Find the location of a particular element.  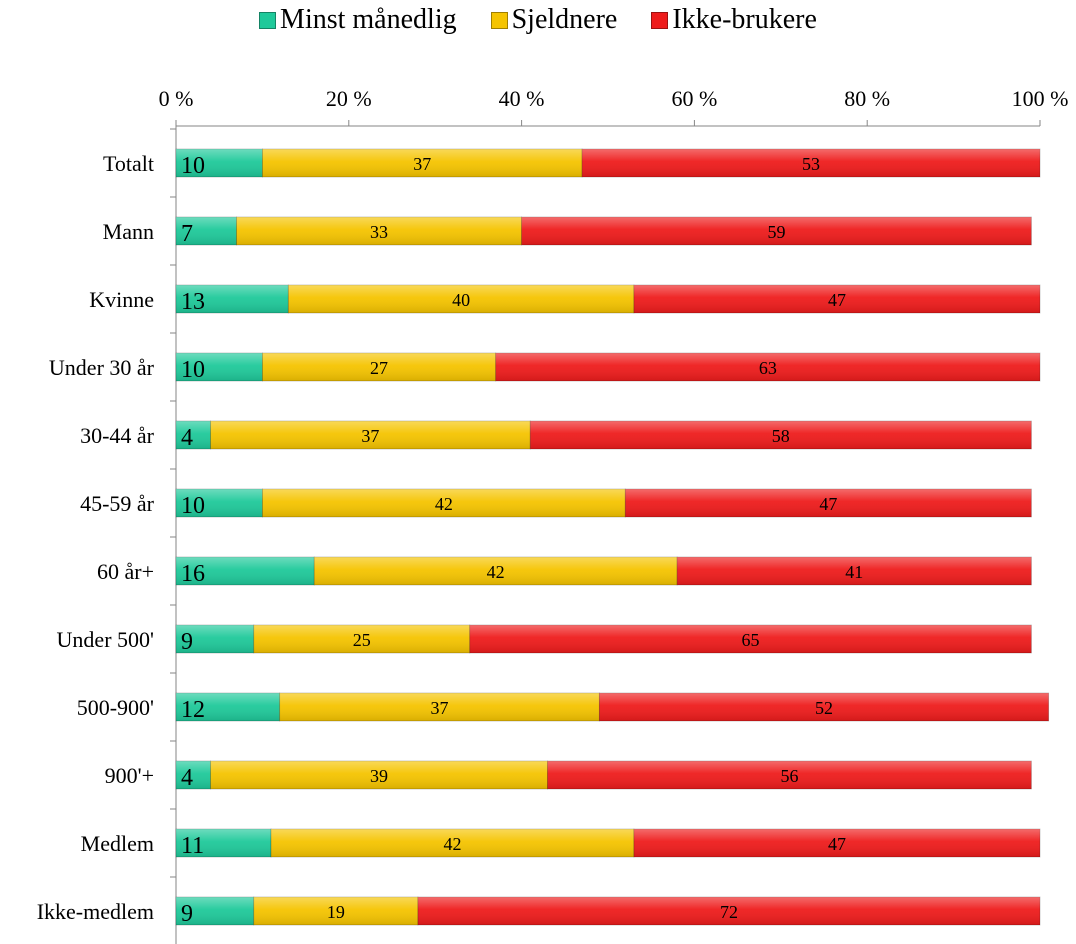

data-label-minst-manedlig-60-ar: 16 is located at coordinates (193, 574).